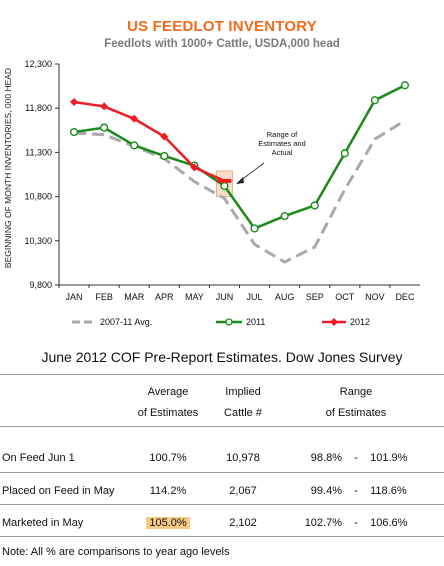 This screenshot has width=444, height=566. What do you see at coordinates (389, 523) in the screenshot?
I see `range-high: 106.6%` at bounding box center [389, 523].